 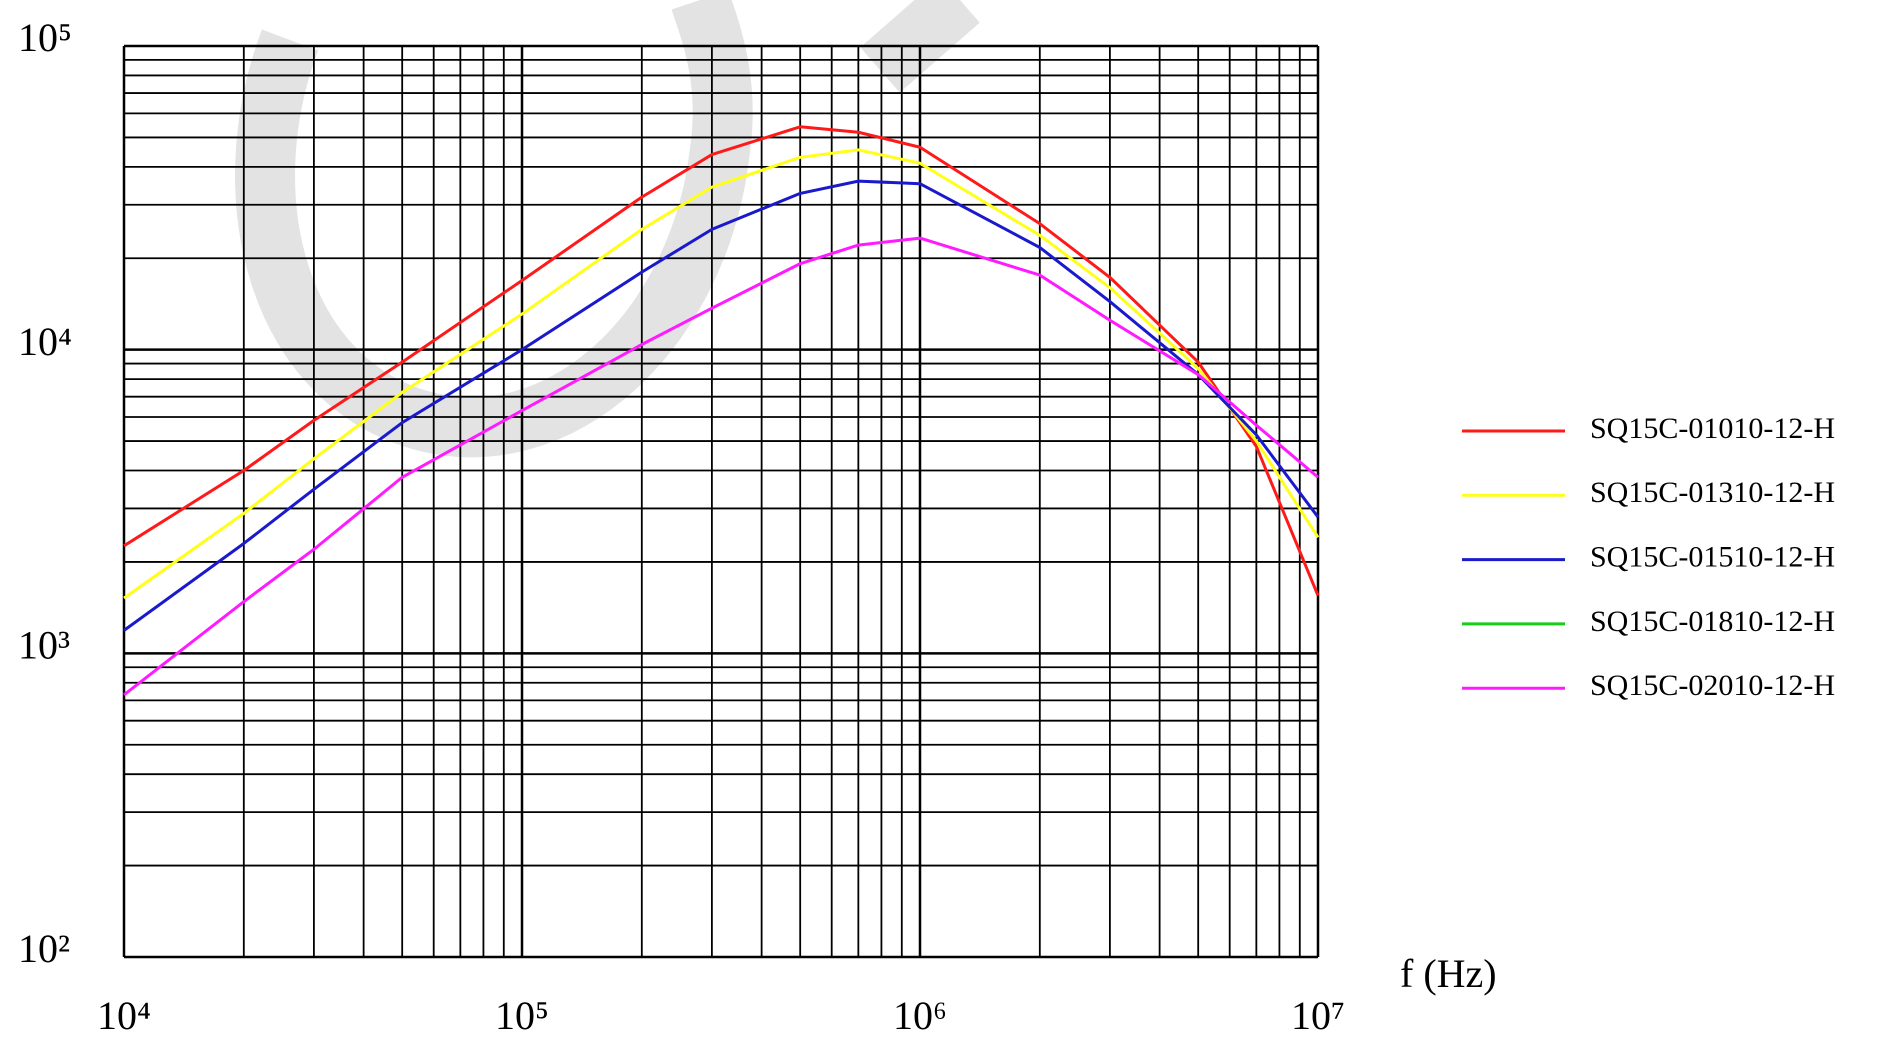 I want to click on legend-label: SQ15C-02010-12-H, so click(x=1712, y=685).